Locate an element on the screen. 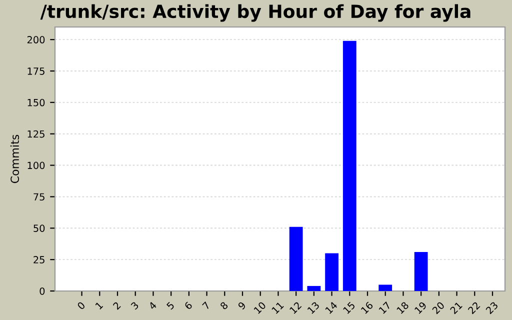  x-tick-label: 11 is located at coordinates (277, 308).